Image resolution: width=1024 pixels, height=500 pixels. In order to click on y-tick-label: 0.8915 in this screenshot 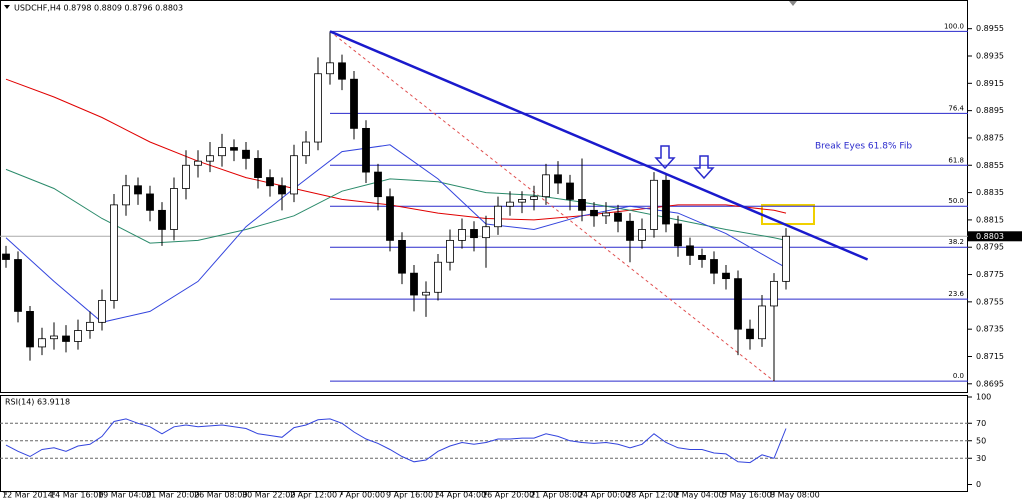, I will do `click(990, 83)`.